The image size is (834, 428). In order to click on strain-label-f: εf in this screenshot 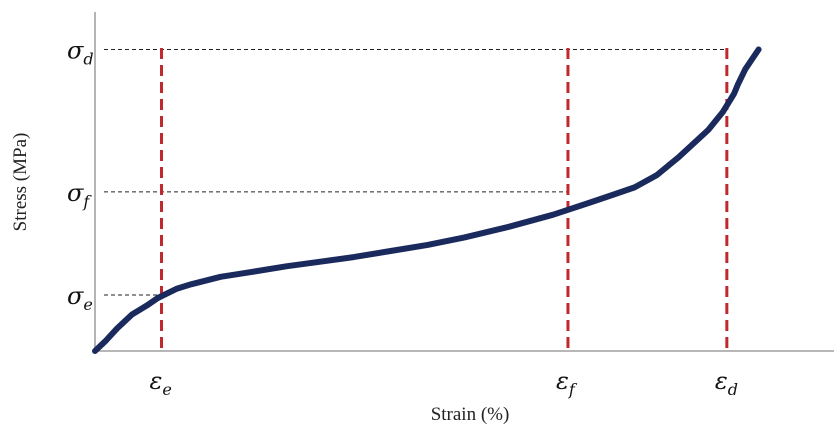, I will do `click(567, 383)`.